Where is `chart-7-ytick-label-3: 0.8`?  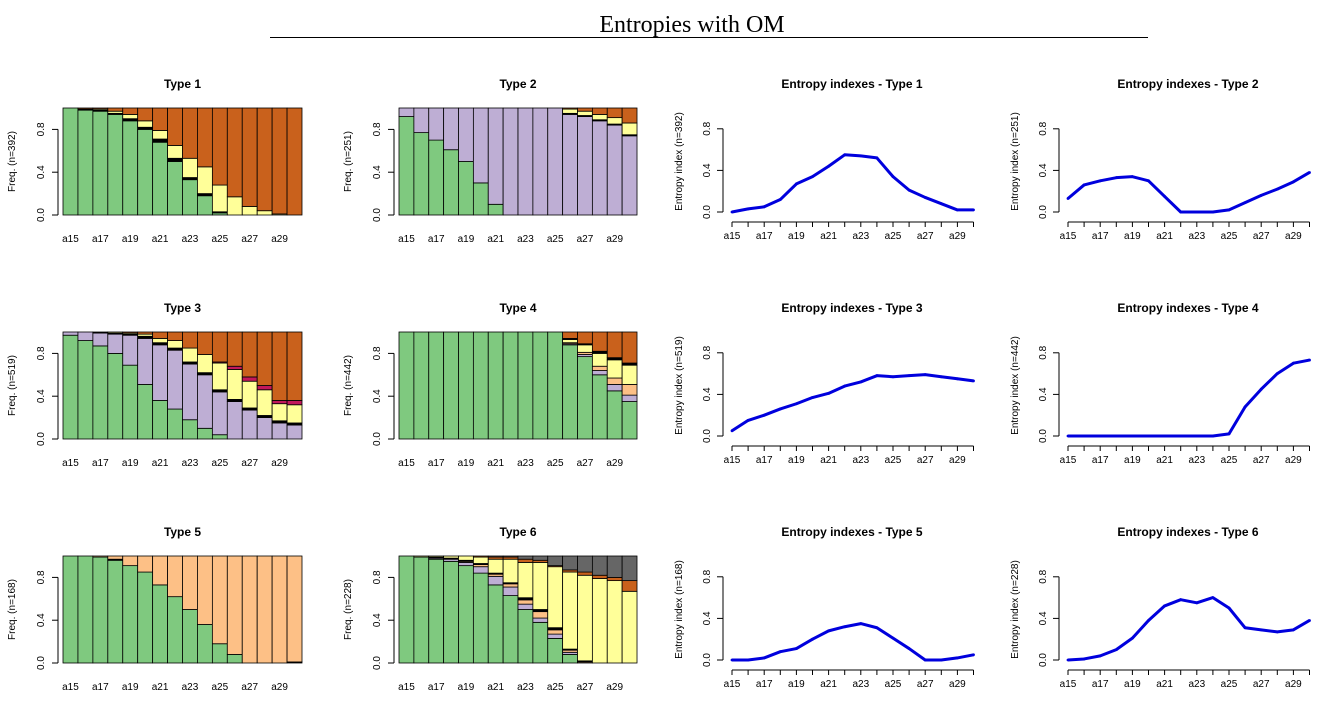
chart-7-ytick-label-3: 0.8 is located at coordinates (707, 352).